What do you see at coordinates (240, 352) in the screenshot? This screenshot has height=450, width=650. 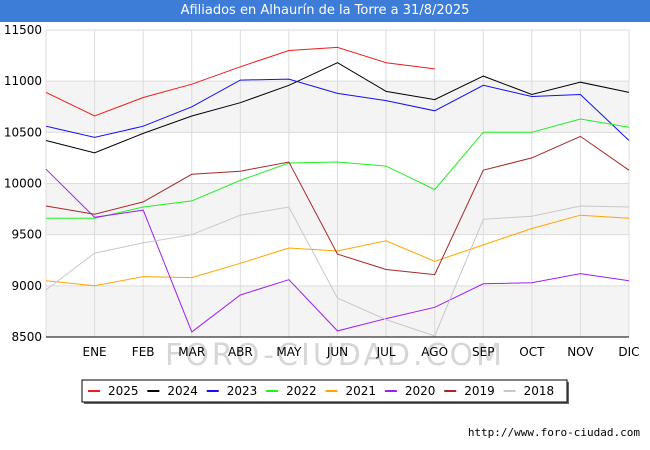 I see `x-tick-label: ABR` at bounding box center [240, 352].